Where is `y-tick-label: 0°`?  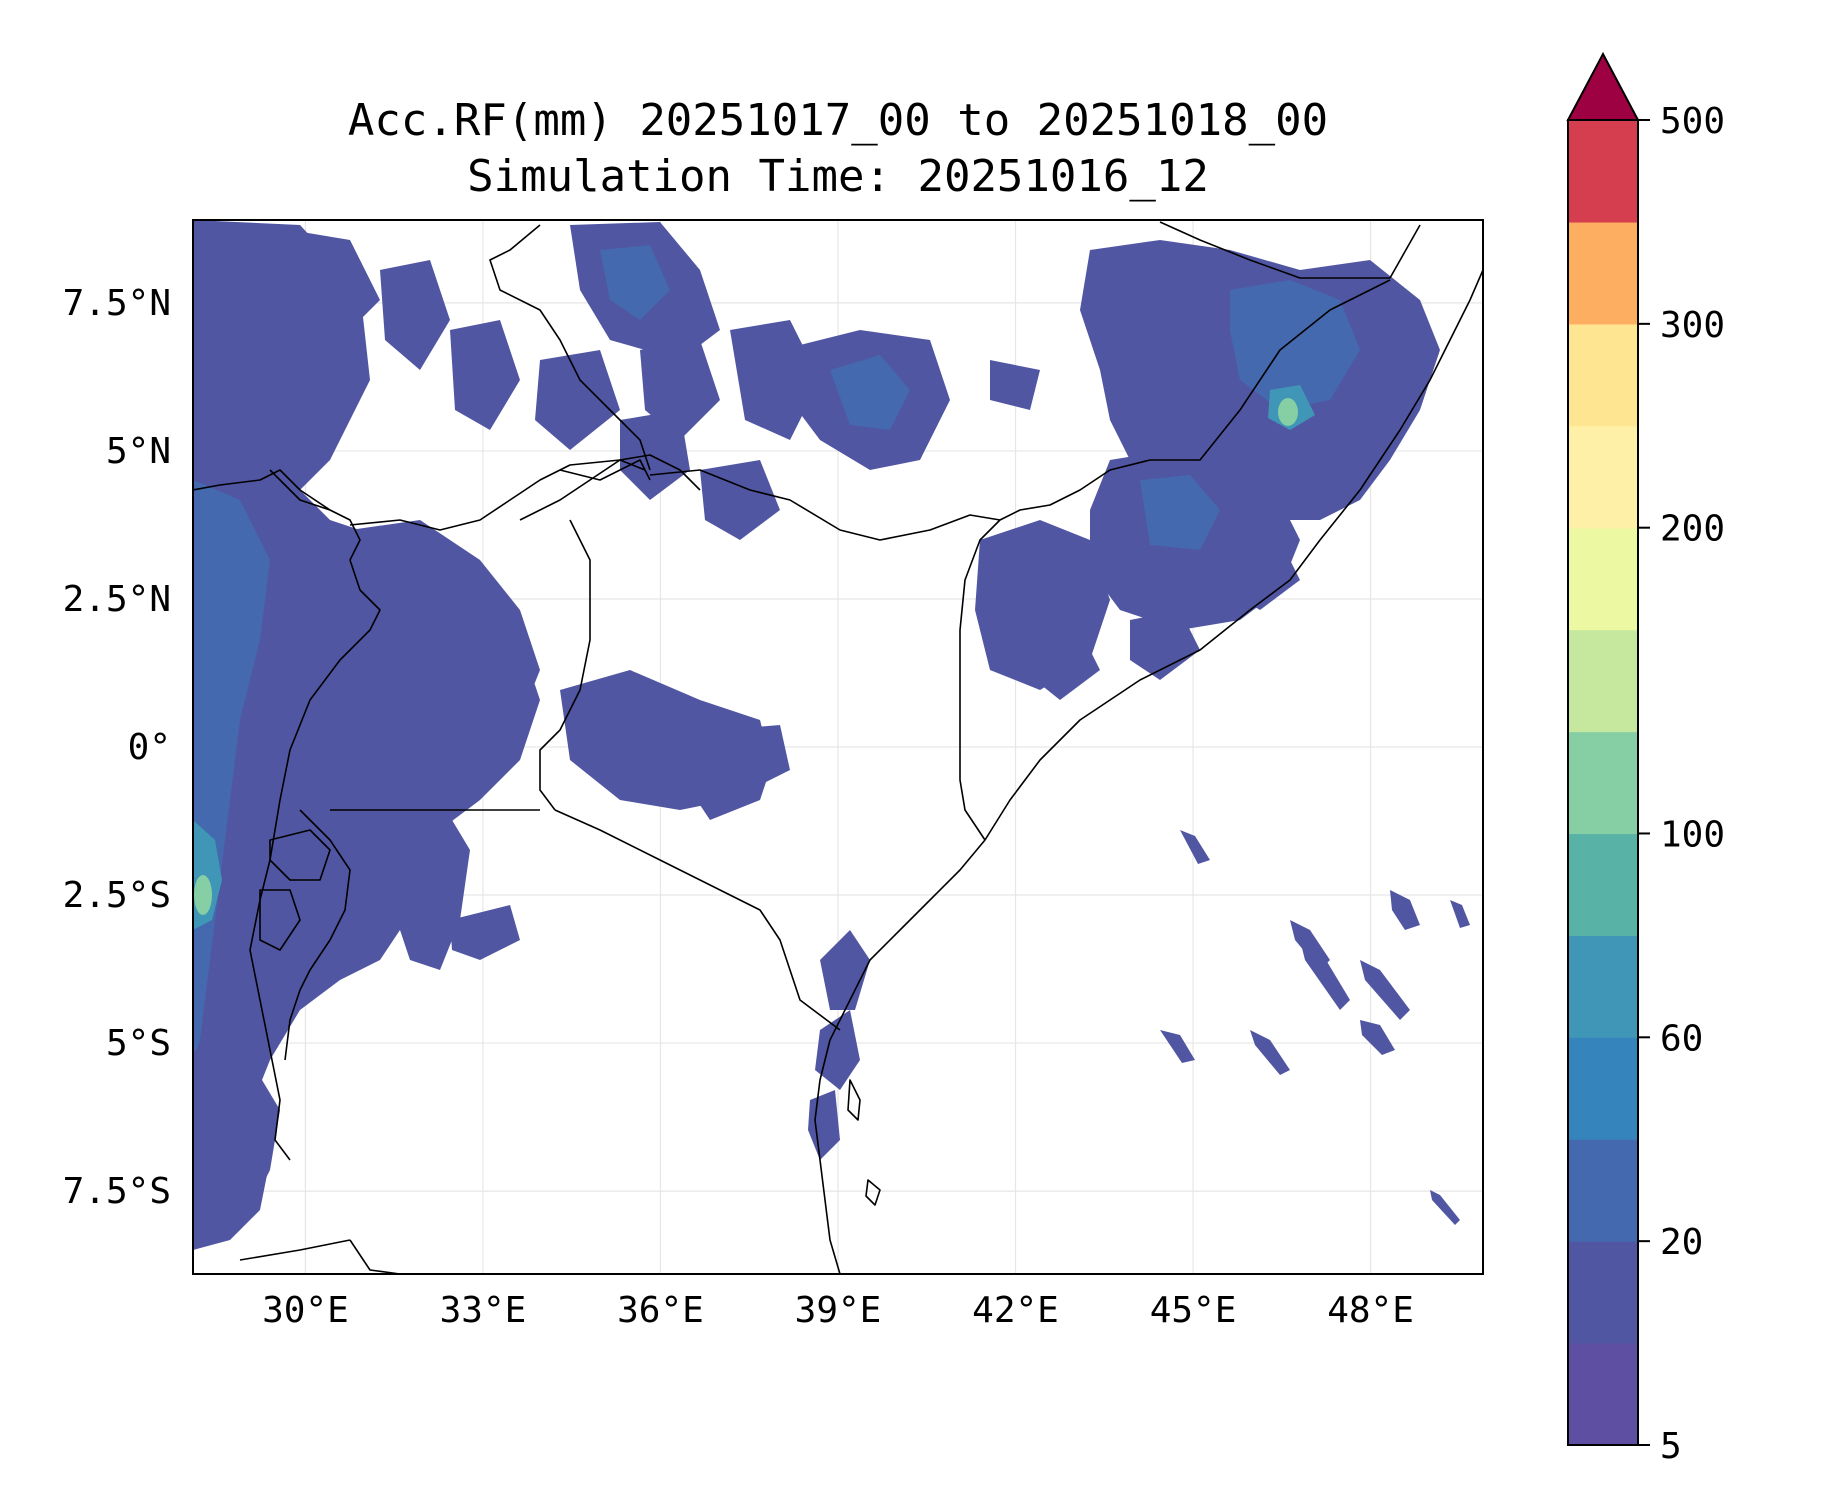
y-tick-label: 0° is located at coordinates (149, 747).